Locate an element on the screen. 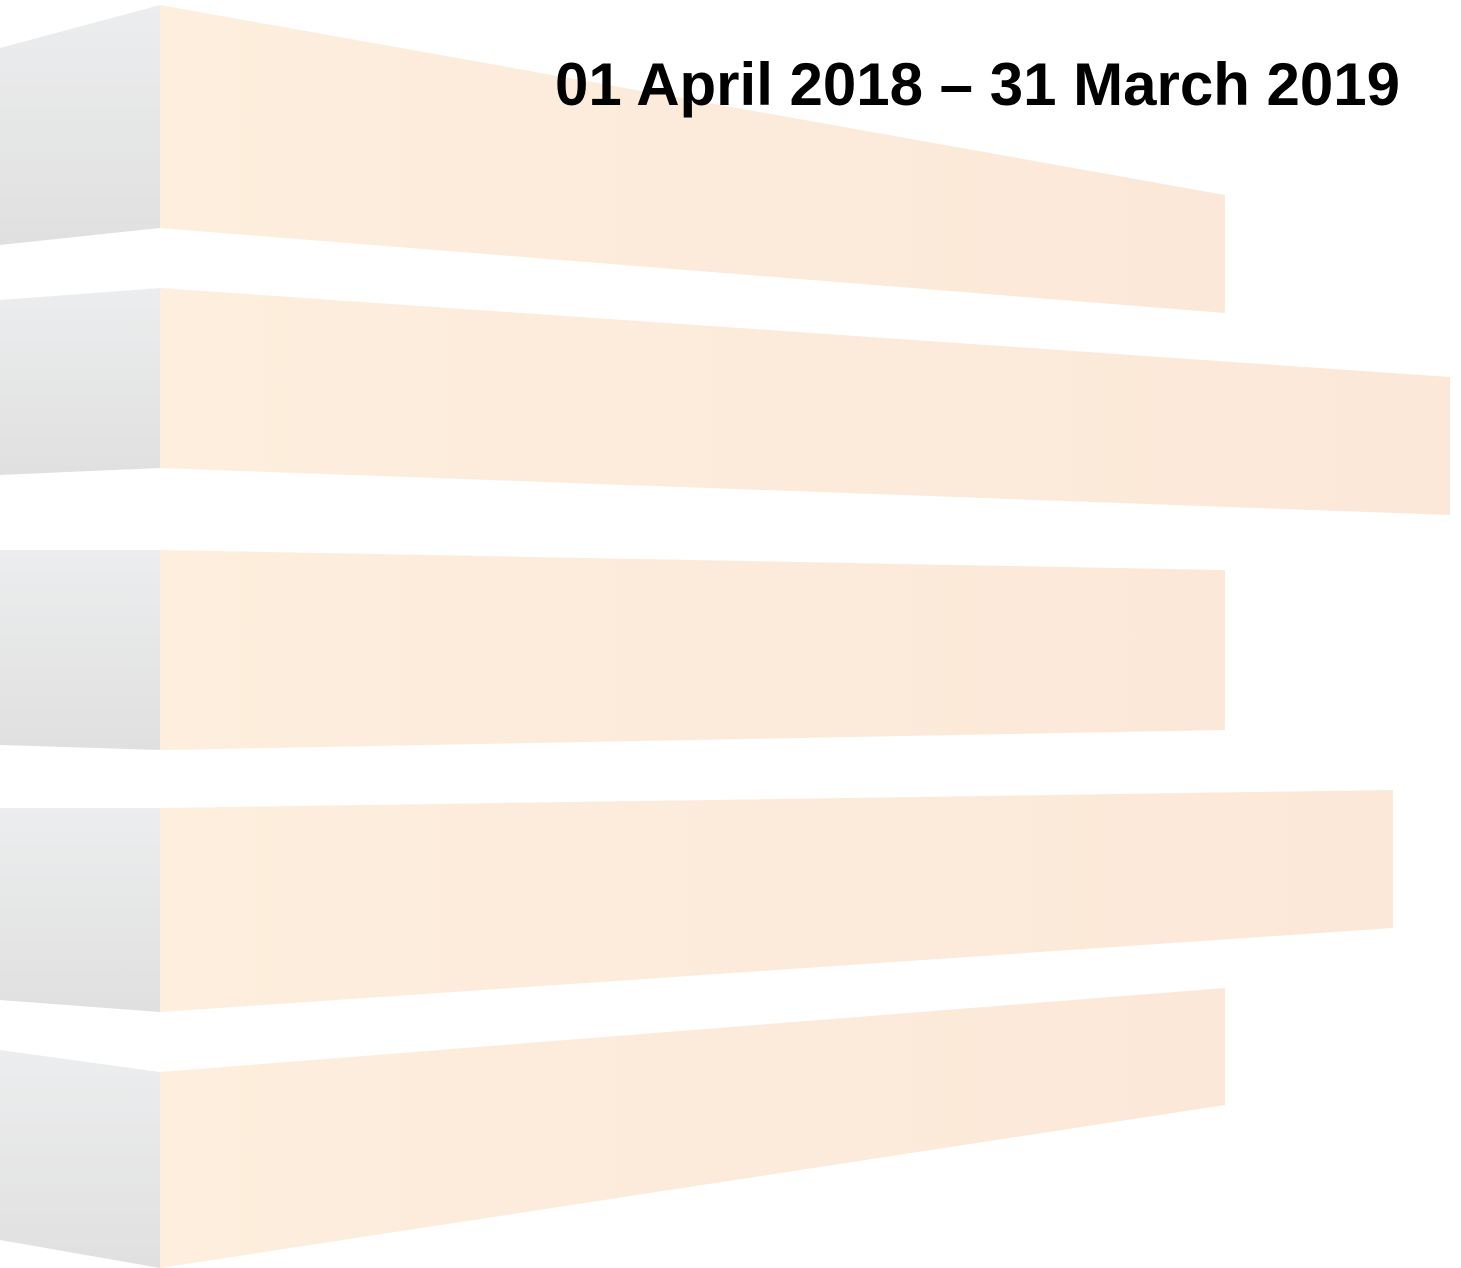 This screenshot has height=1268, width=1461. period-title: 01 April 2018 – 31 March 2019 is located at coordinates (977, 84).